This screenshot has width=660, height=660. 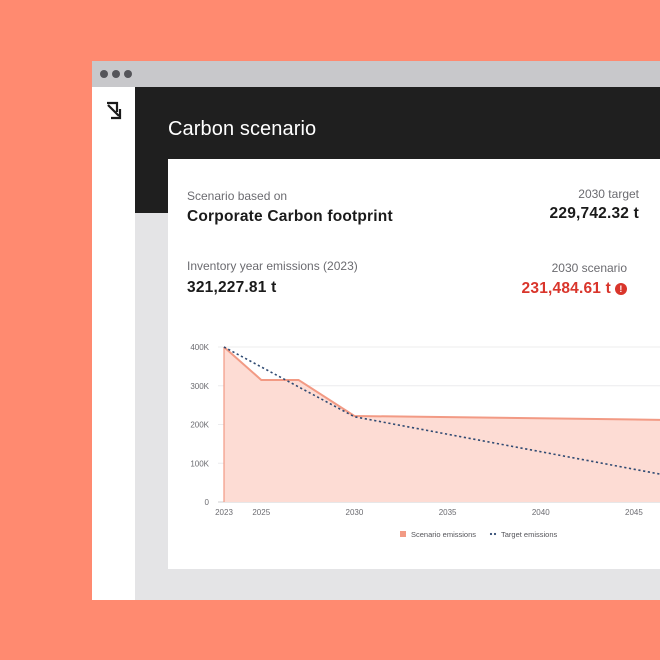 I want to click on x-tick-label: 2023, so click(x=224, y=512).